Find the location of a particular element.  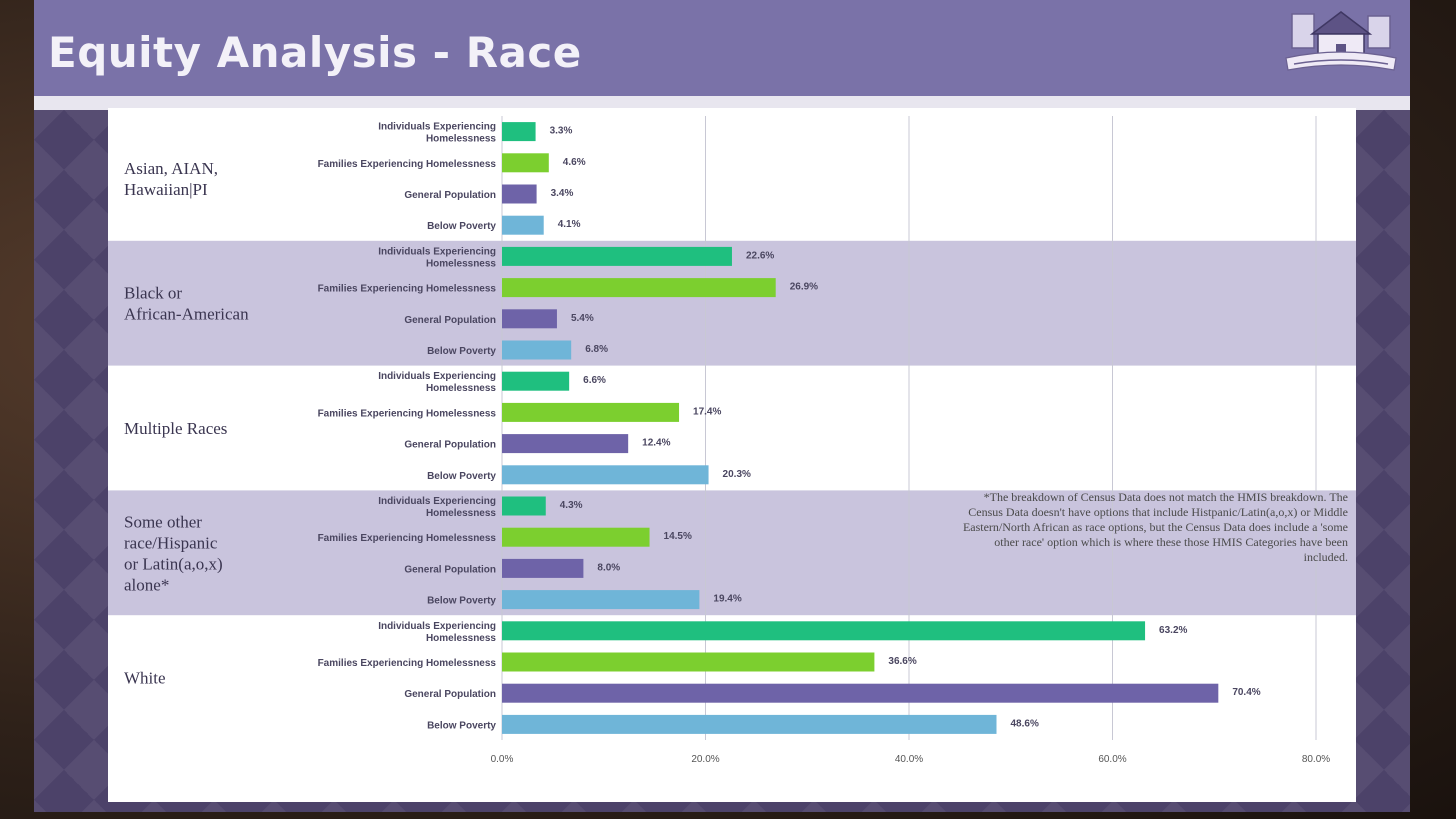

value-label: 63.2% is located at coordinates (1173, 630).